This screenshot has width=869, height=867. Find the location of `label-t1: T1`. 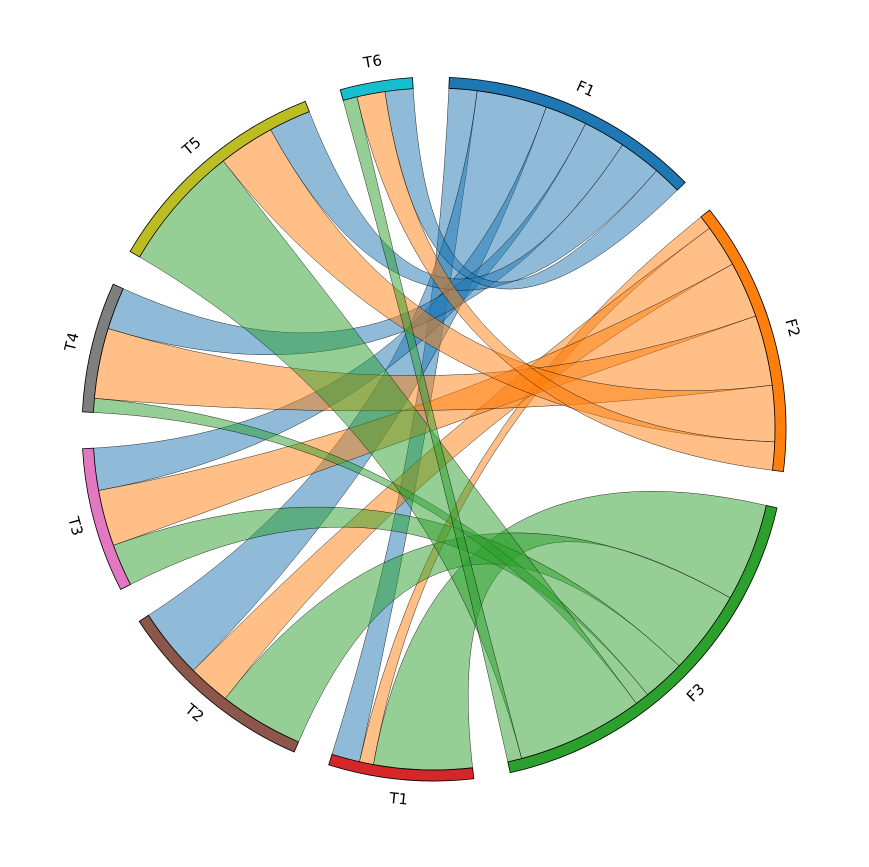

label-t1: T1 is located at coordinates (398, 799).